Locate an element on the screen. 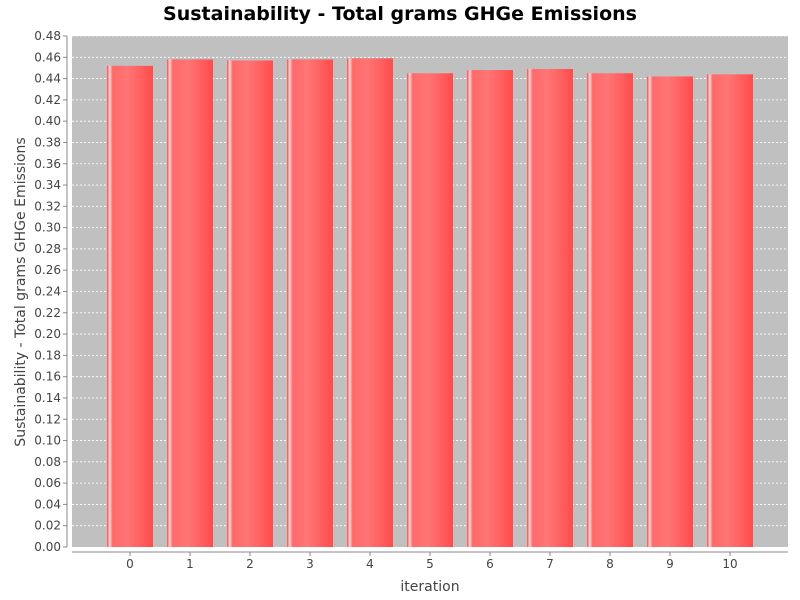 The width and height of the screenshot is (800, 600). y-tick-label: 0.02 is located at coordinates (47, 526).